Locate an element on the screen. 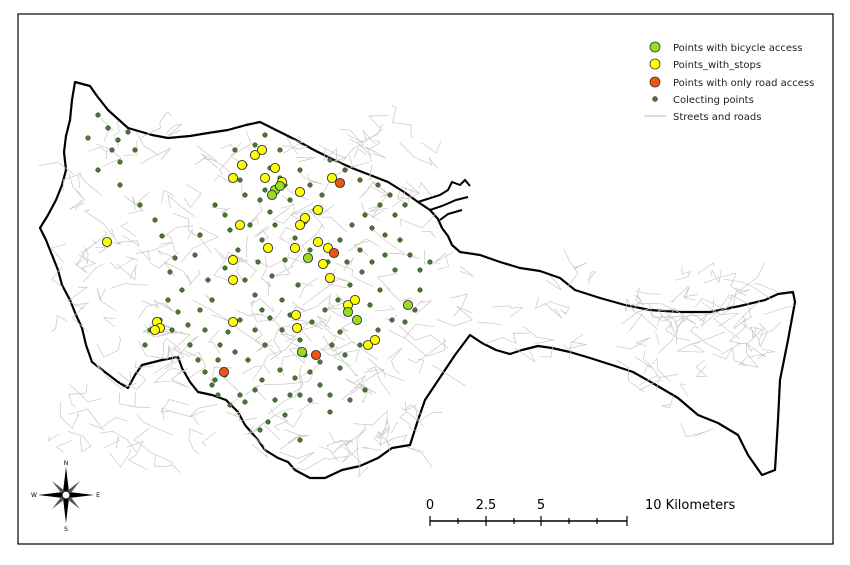  compass-s-label: S is located at coordinates (66, 529).